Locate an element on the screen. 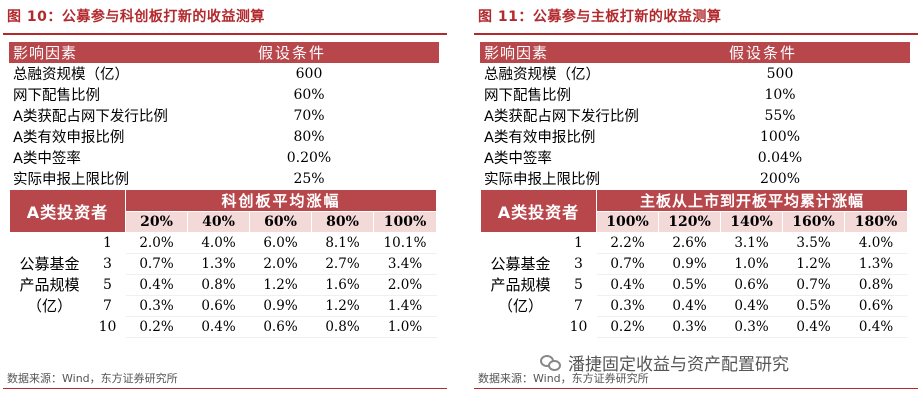 The height and width of the screenshot is (405, 923). column-header: 60% is located at coordinates (280, 222).